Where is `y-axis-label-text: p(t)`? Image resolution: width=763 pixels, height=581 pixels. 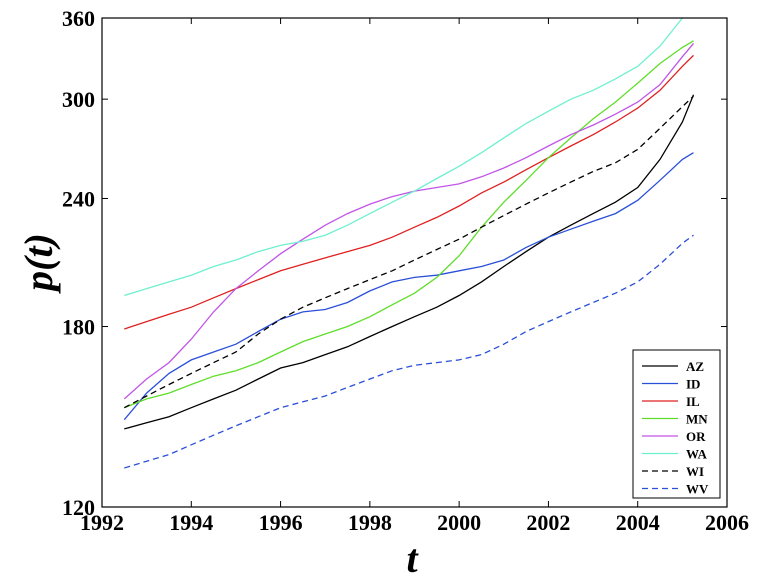
y-axis-label-text: p(t) is located at coordinates (38, 263).